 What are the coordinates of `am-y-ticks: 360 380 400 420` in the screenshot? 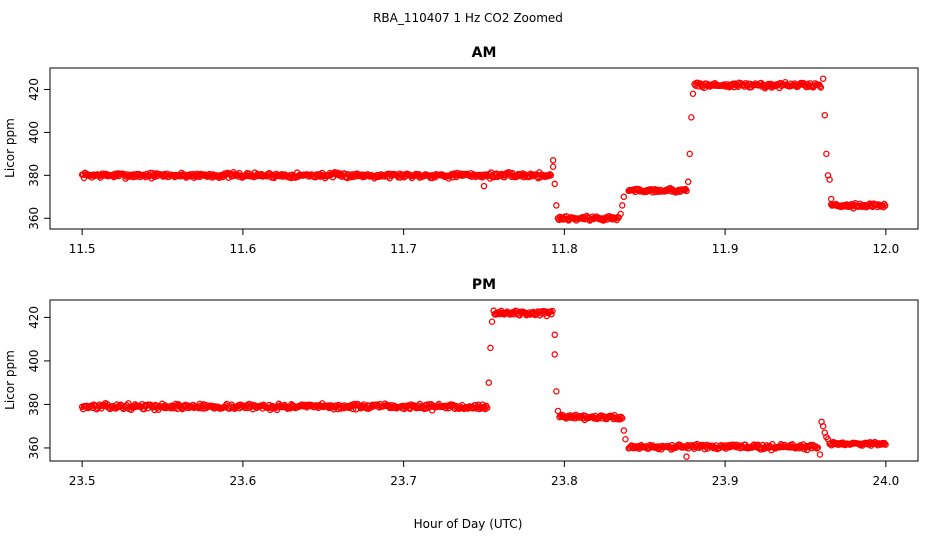 It's located at (38, 154).